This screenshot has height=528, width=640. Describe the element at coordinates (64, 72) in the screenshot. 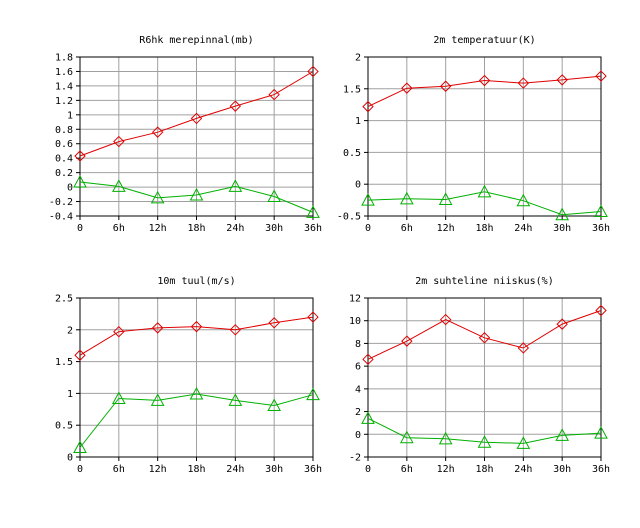

I see `y-tick-label: 1.6` at that location.